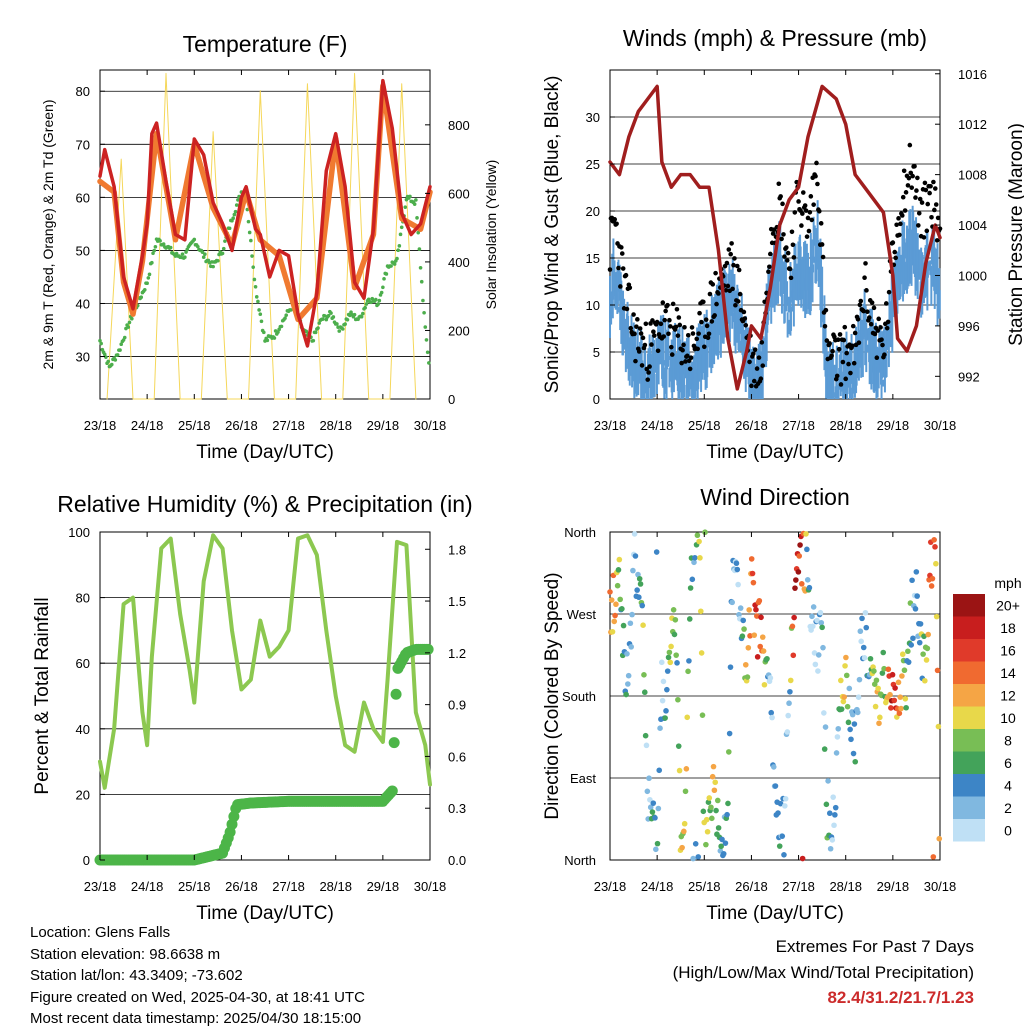  I want to click on x-tick-label: 26/18, so click(241, 886).